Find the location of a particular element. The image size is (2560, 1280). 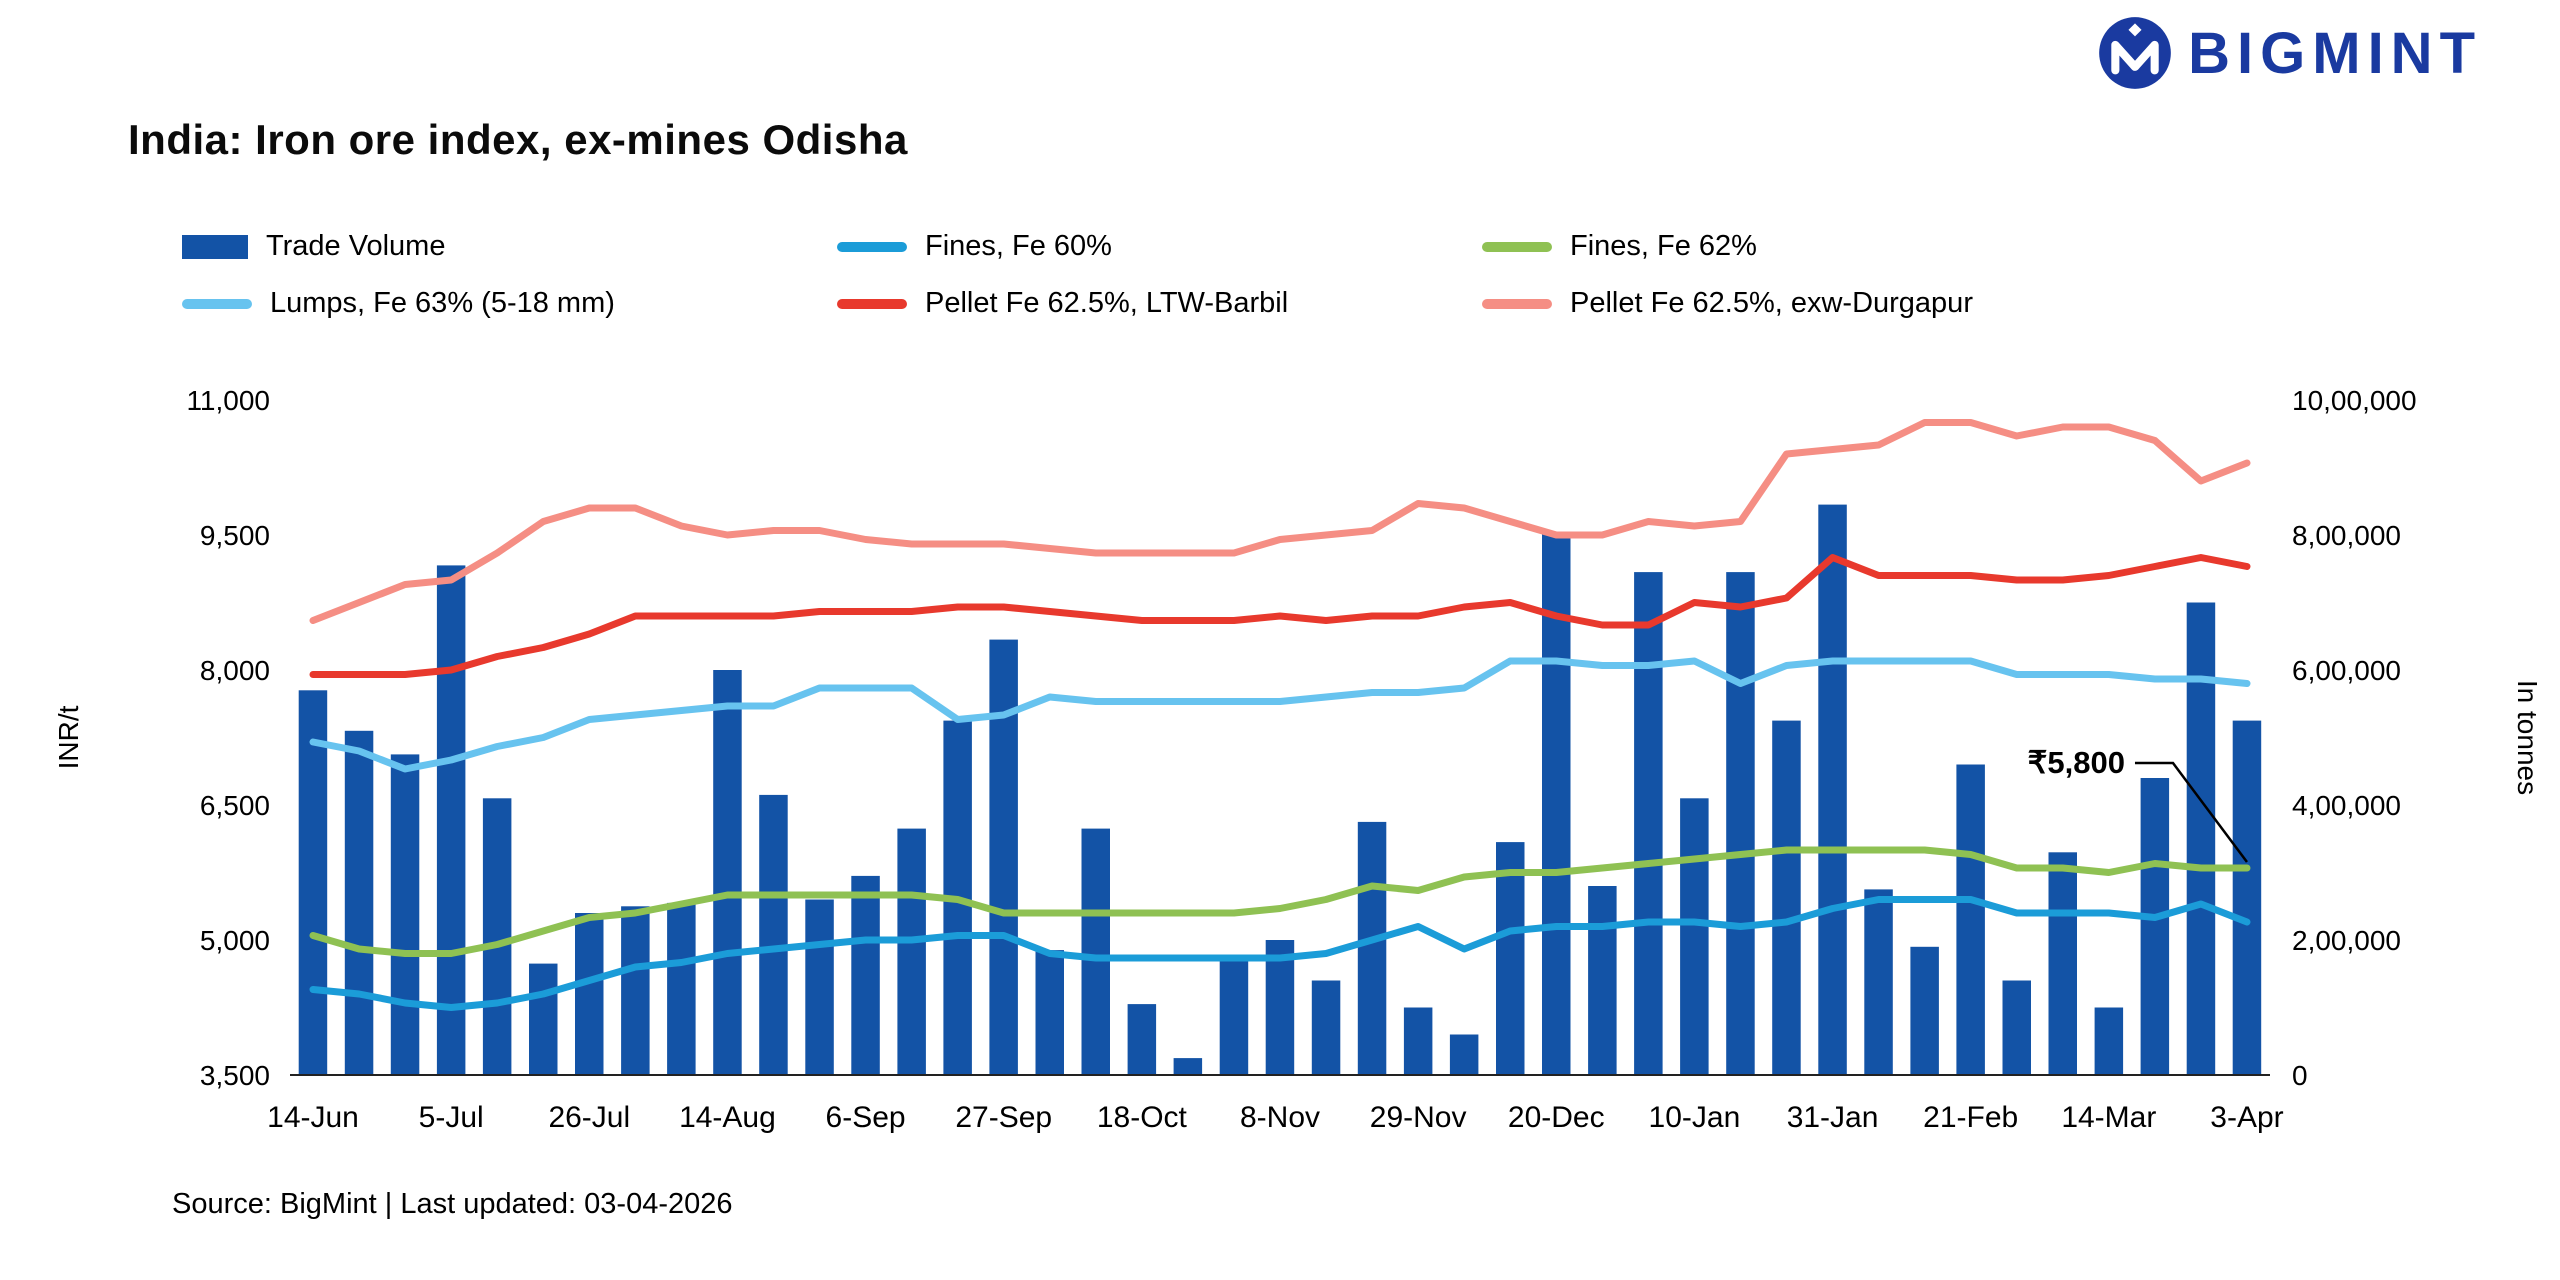

bar-swatch-trade-volume is located at coordinates (215, 246).